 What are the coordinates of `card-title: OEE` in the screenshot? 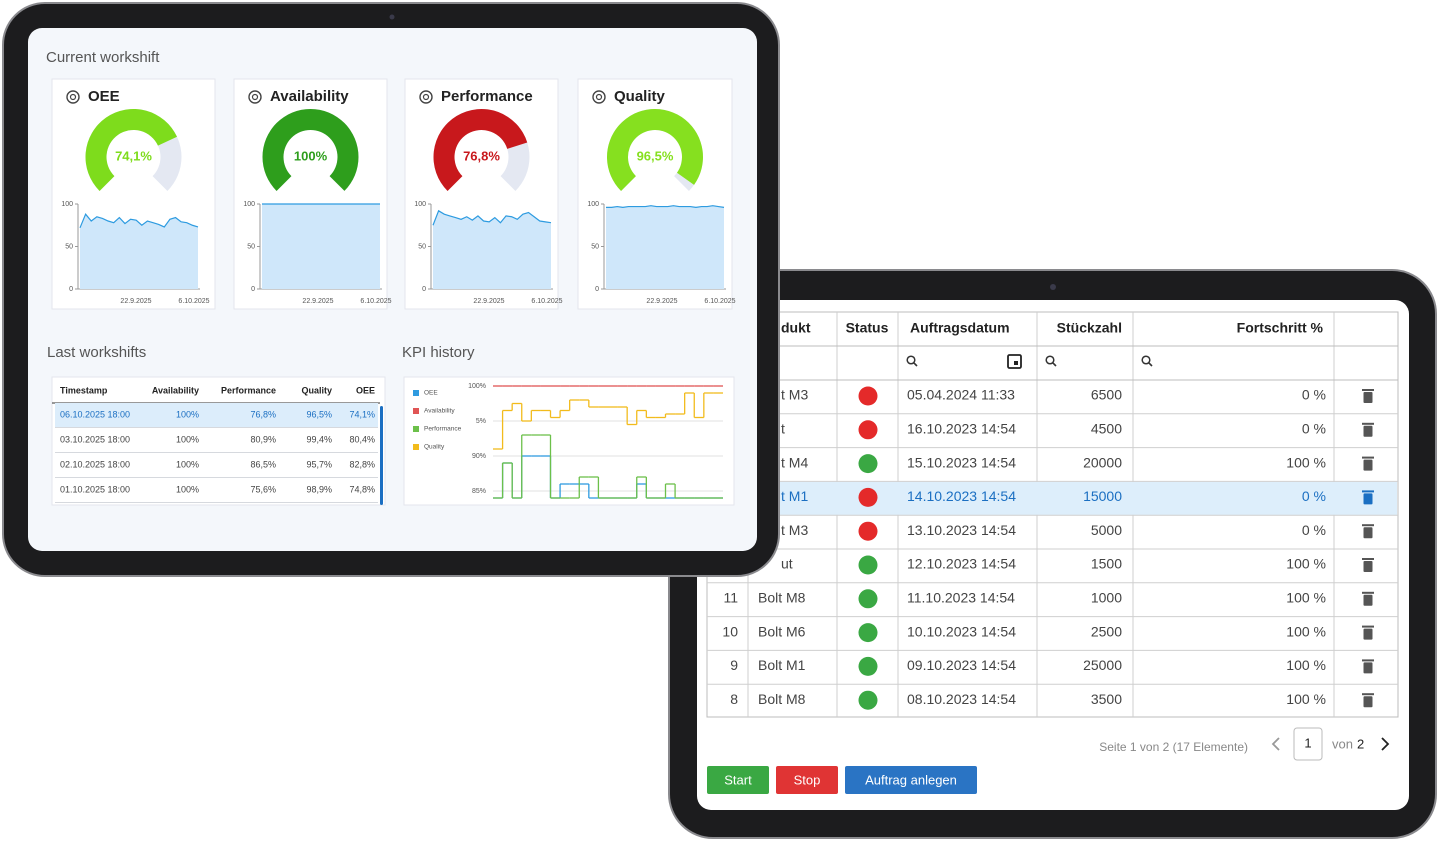 It's located at (104, 96).